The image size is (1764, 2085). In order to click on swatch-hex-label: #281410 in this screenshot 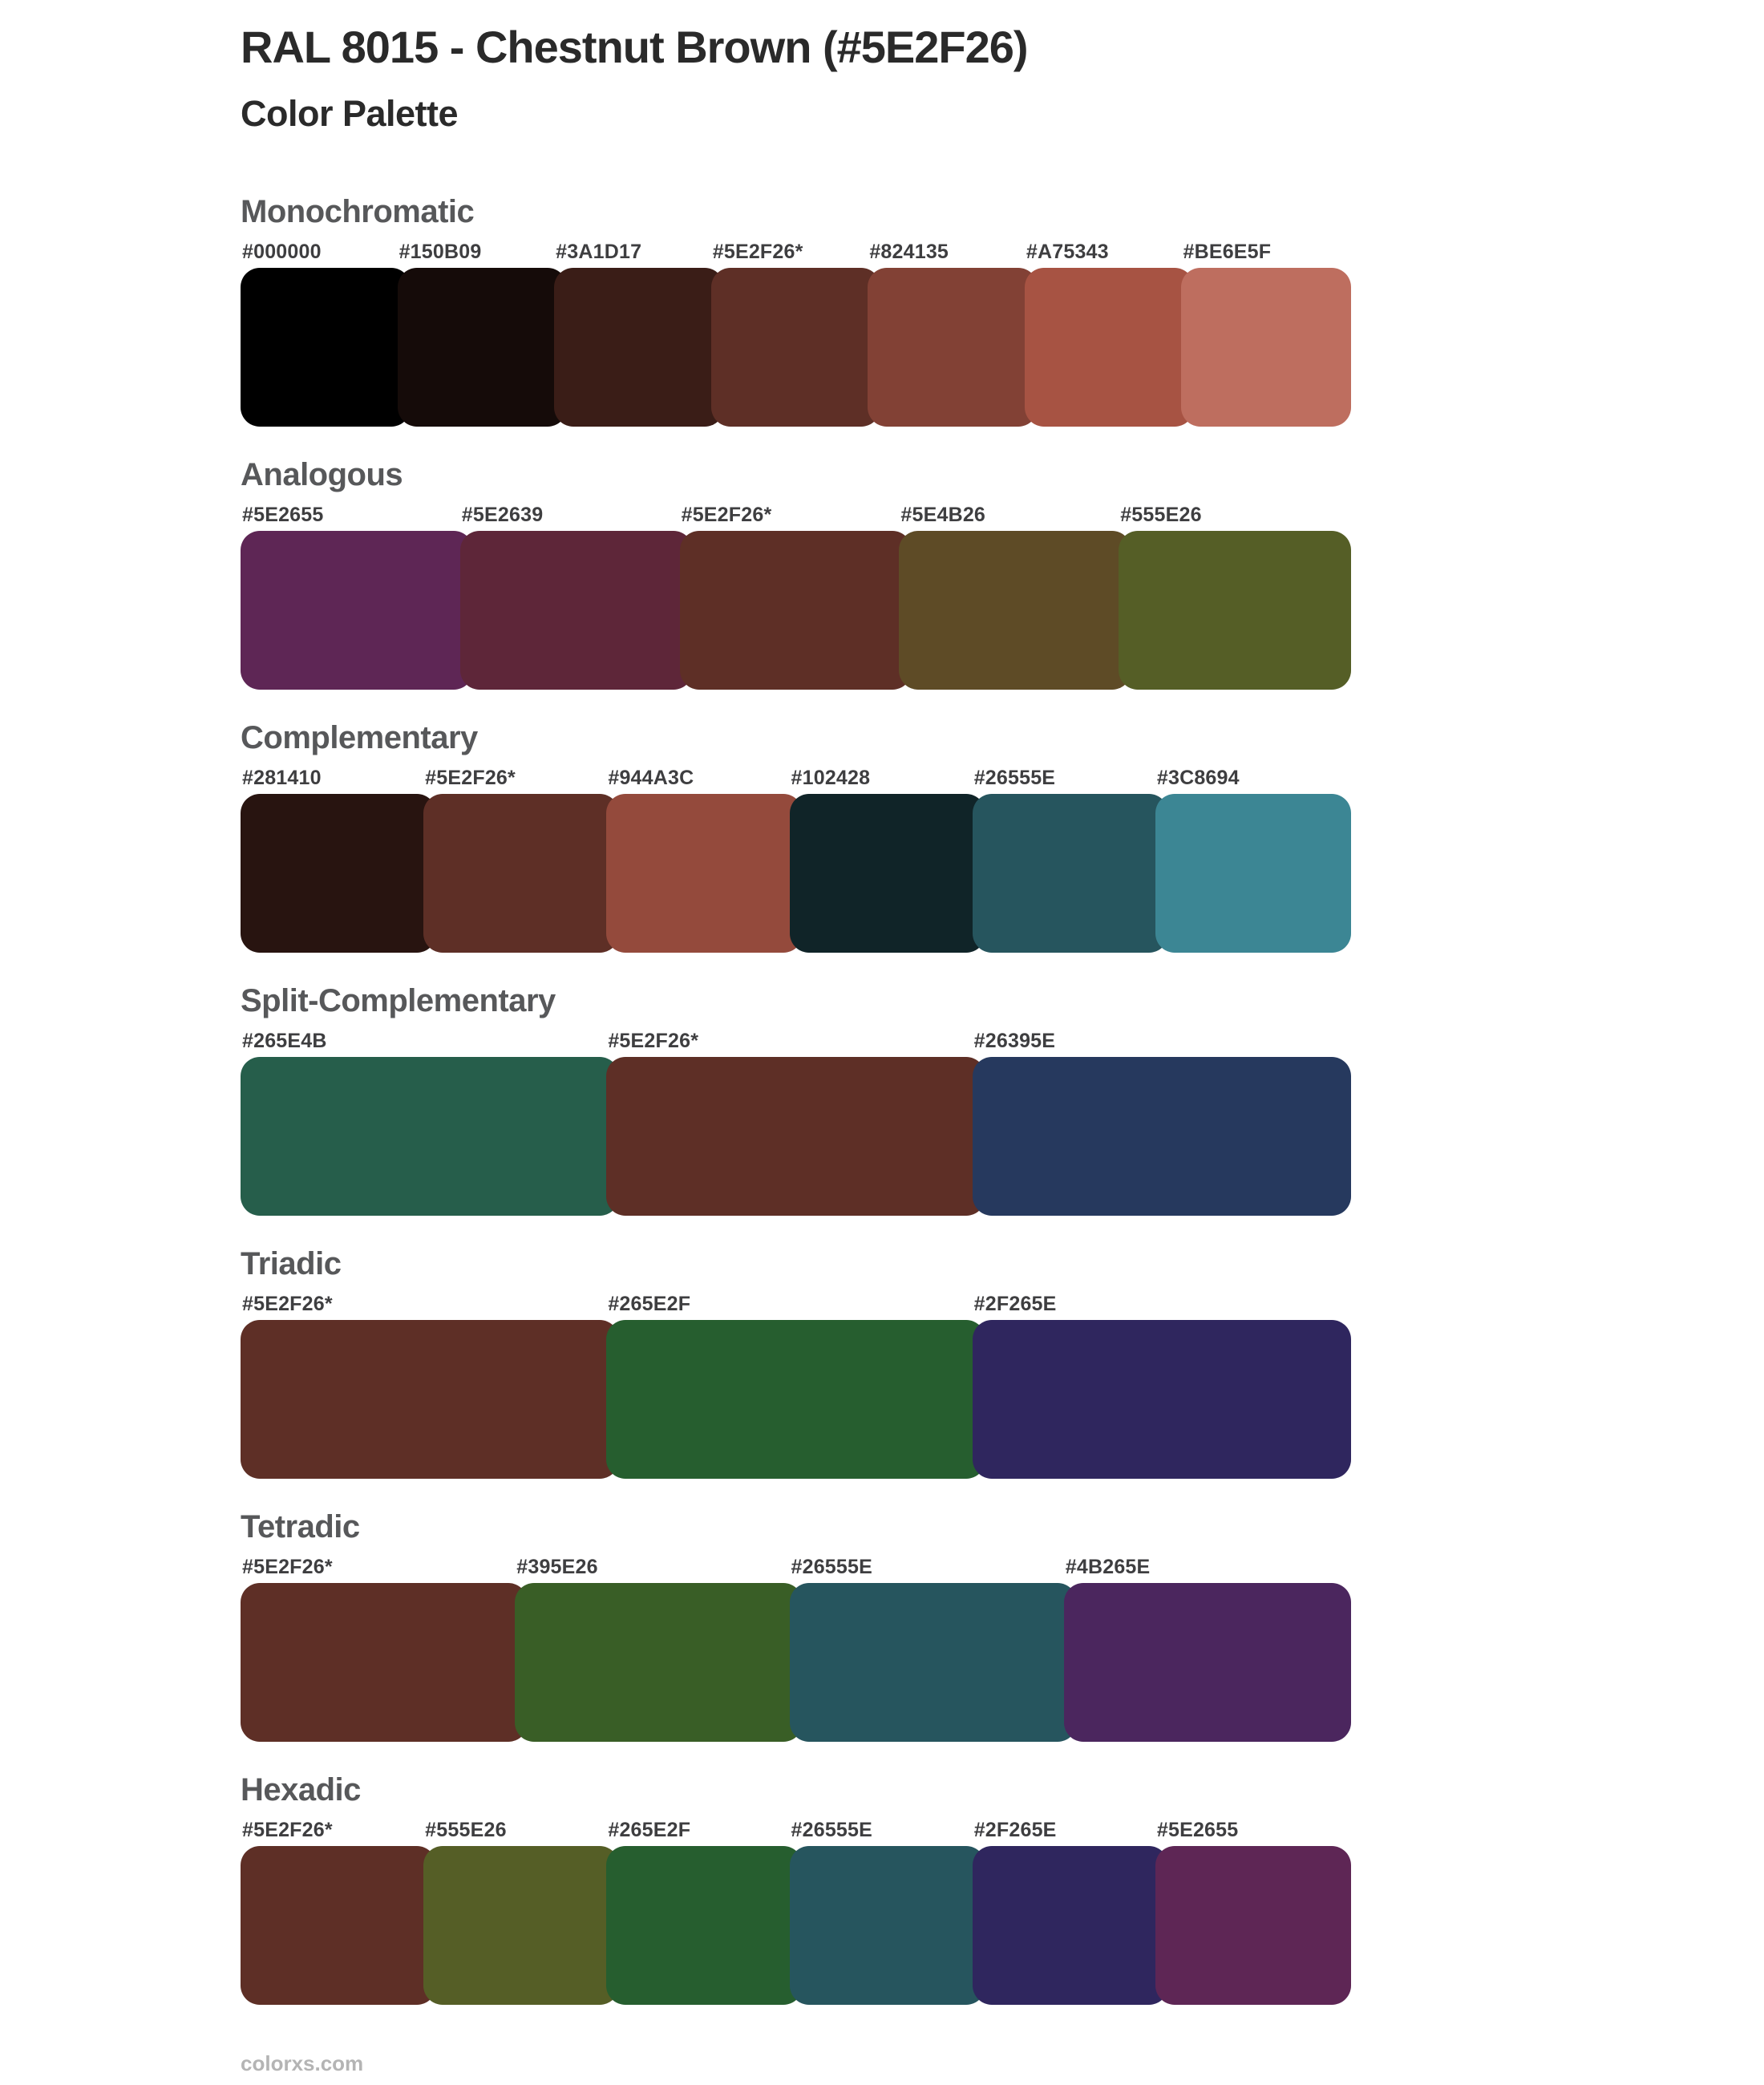, I will do `click(282, 779)`.